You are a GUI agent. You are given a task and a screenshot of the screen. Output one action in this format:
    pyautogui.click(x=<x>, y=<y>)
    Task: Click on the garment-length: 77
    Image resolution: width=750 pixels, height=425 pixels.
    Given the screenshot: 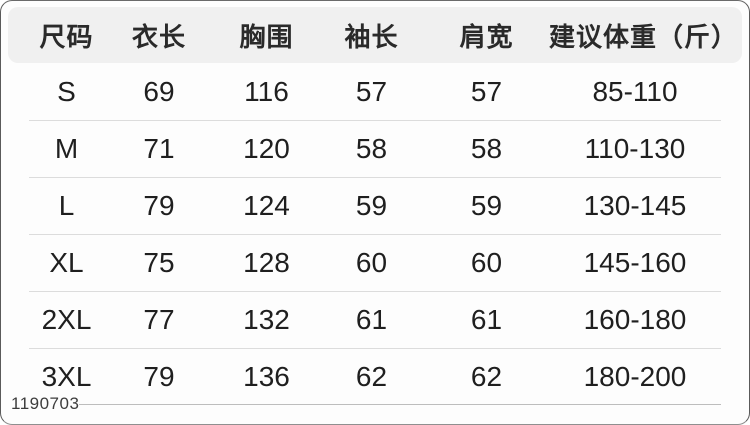 What is the action you would take?
    pyautogui.click(x=159, y=319)
    